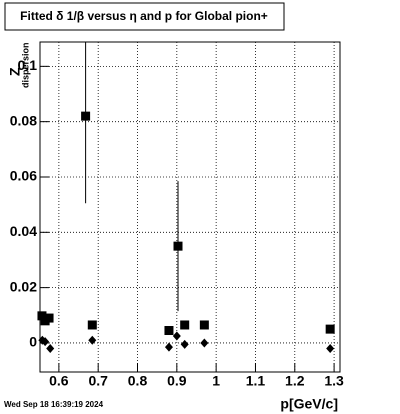 This screenshot has width=400, height=414. I want to click on title-box, so click(144, 16).